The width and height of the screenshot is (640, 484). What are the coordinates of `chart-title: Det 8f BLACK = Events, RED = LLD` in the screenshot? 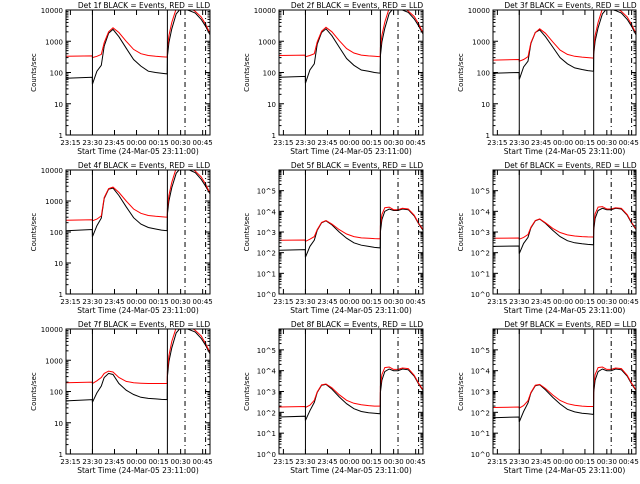 It's located at (357, 324).